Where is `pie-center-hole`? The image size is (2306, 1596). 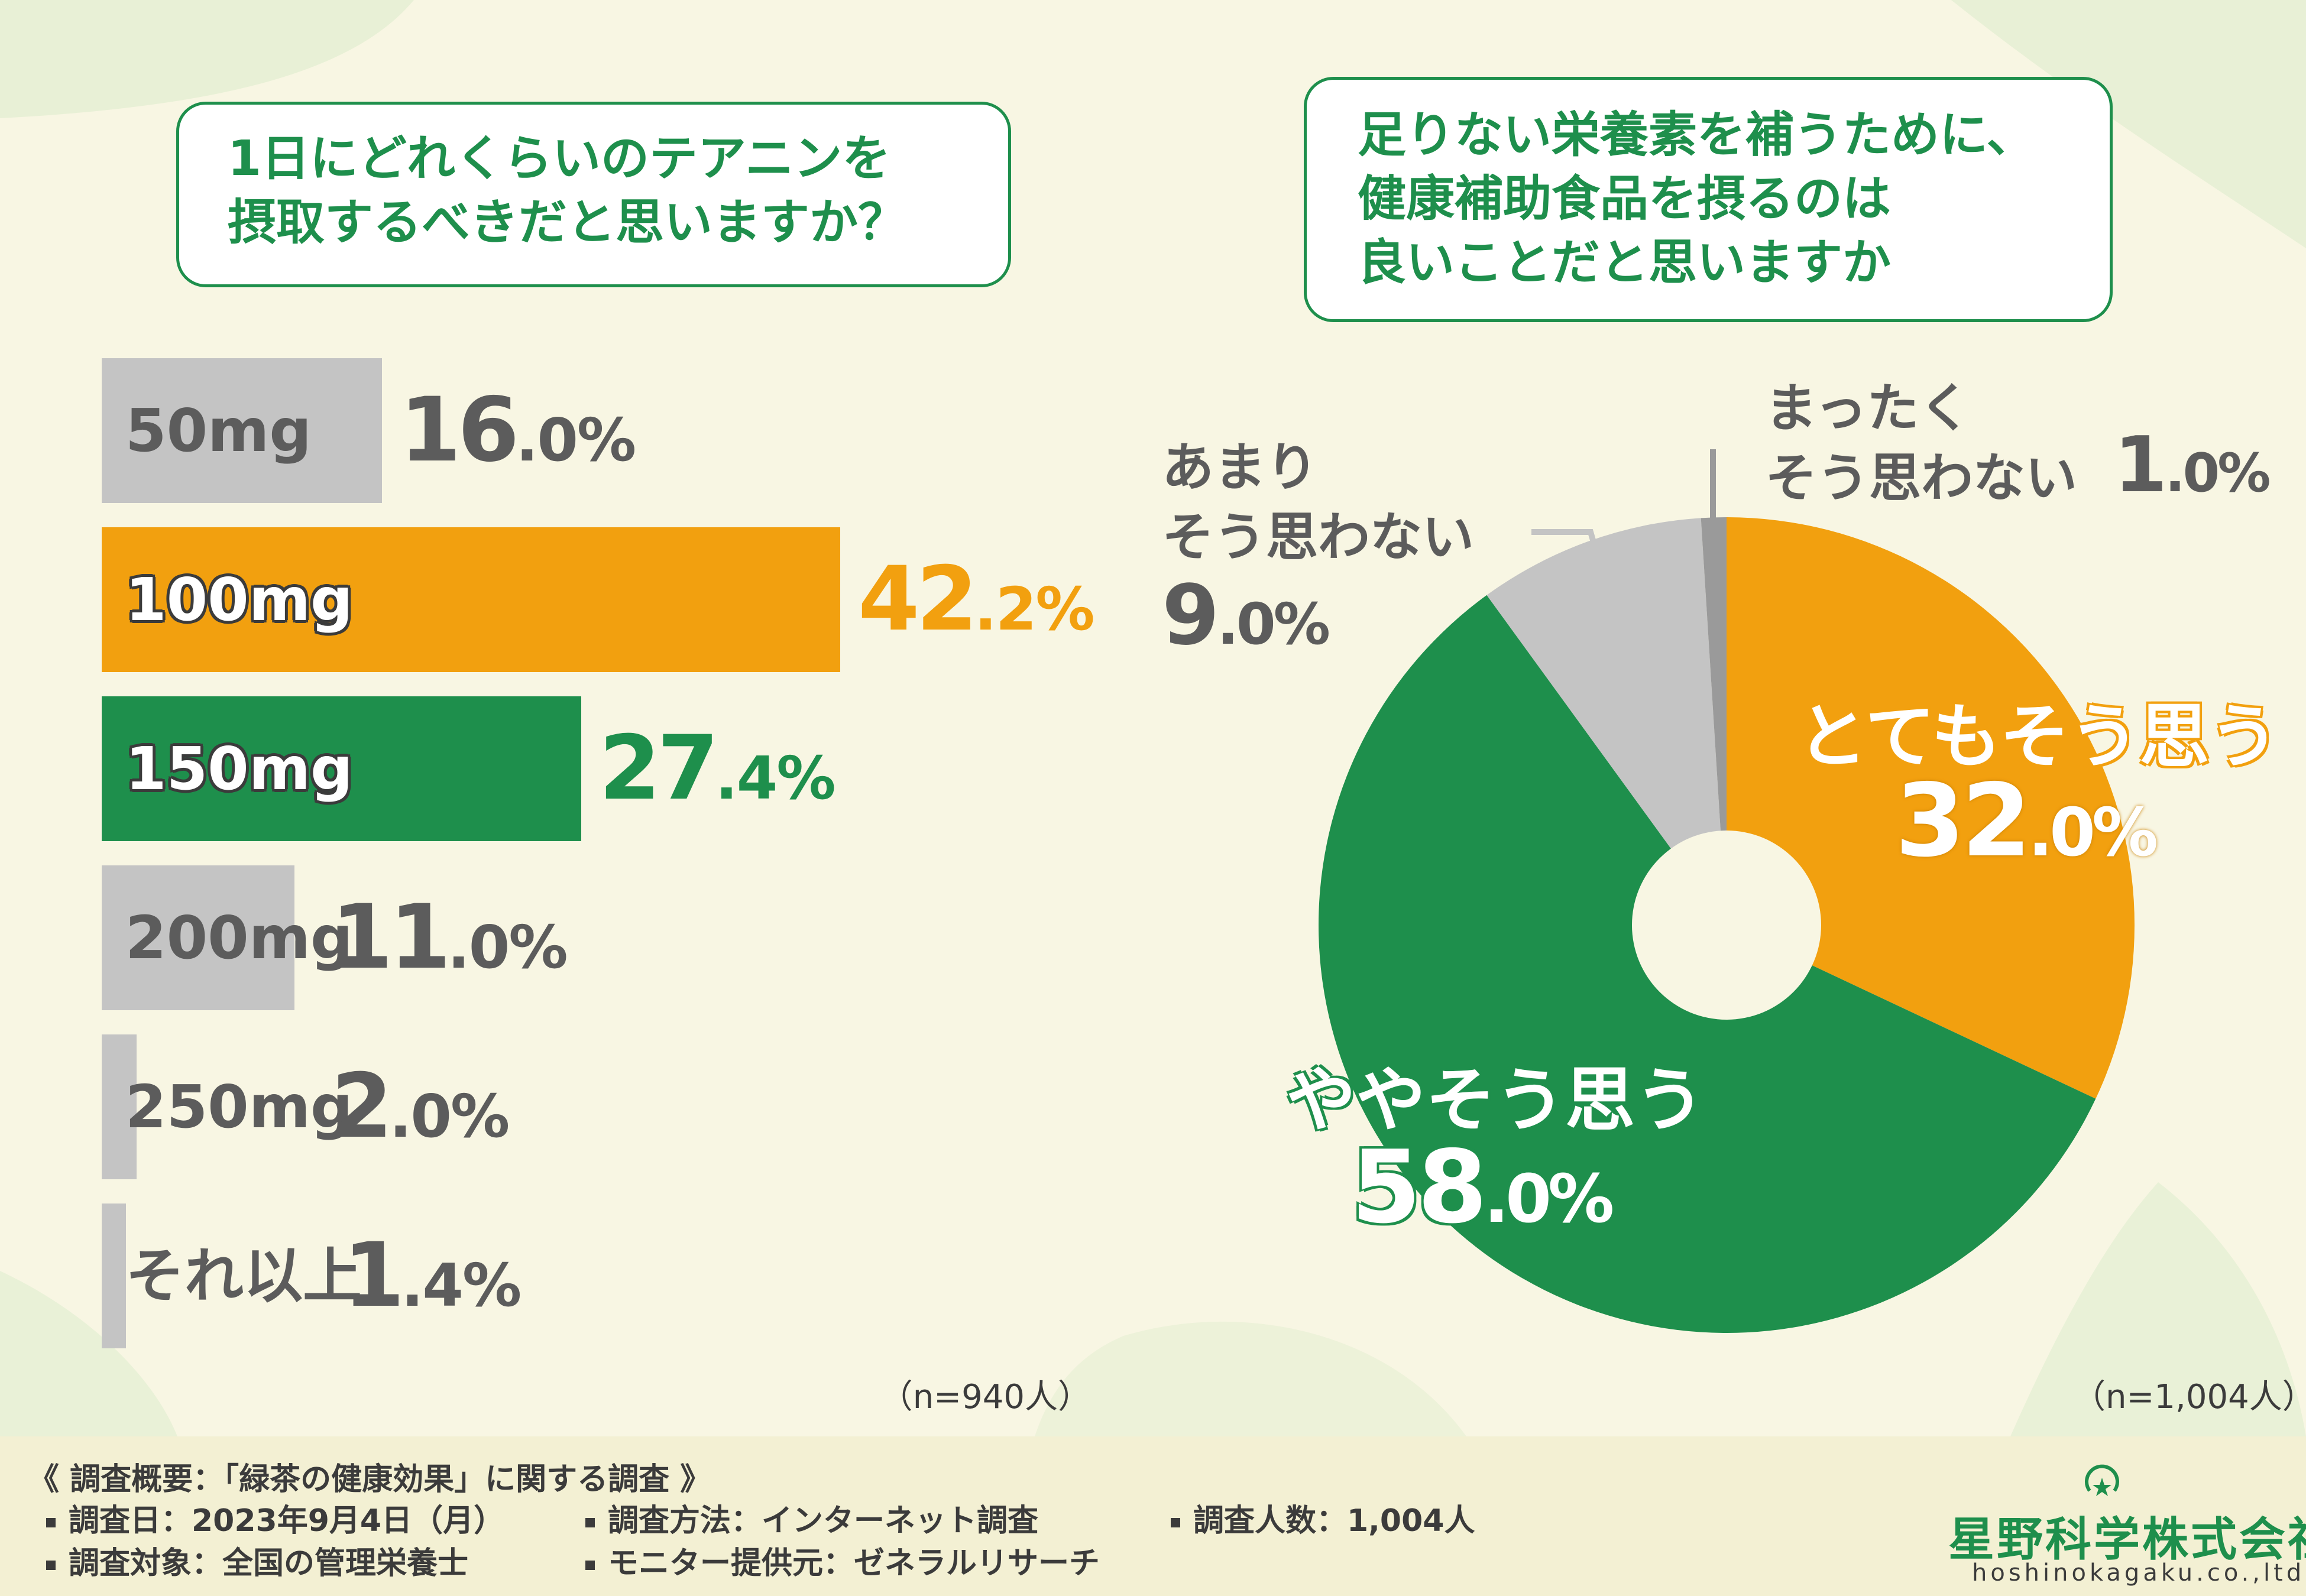
pie-center-hole is located at coordinates (1726, 925).